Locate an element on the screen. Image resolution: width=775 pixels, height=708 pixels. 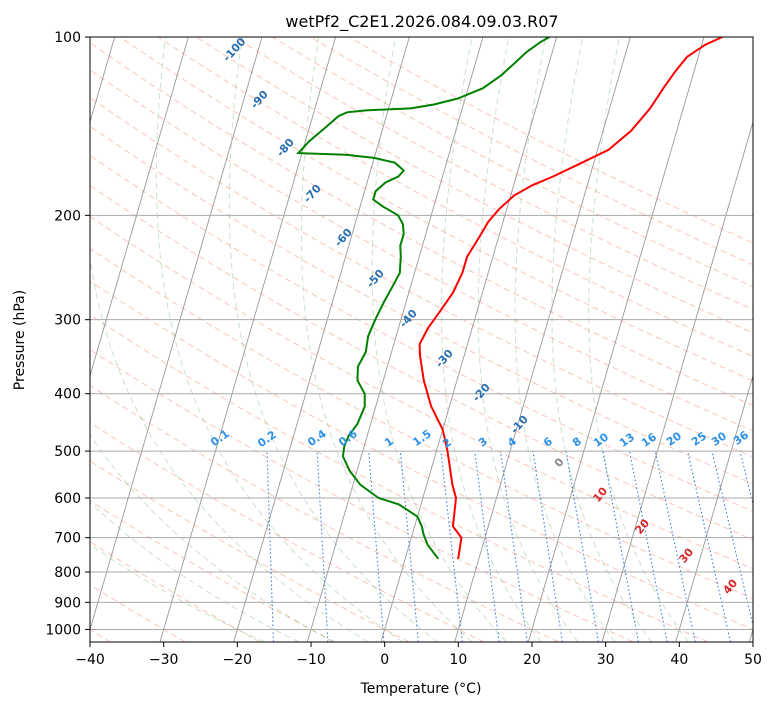
x-tick-label: 40 is located at coordinates (679, 660).